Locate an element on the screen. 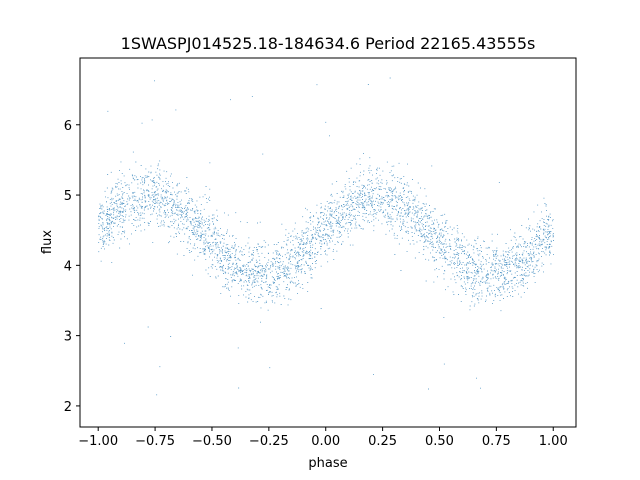  x-tick-label: 0.50 is located at coordinates (439, 441).